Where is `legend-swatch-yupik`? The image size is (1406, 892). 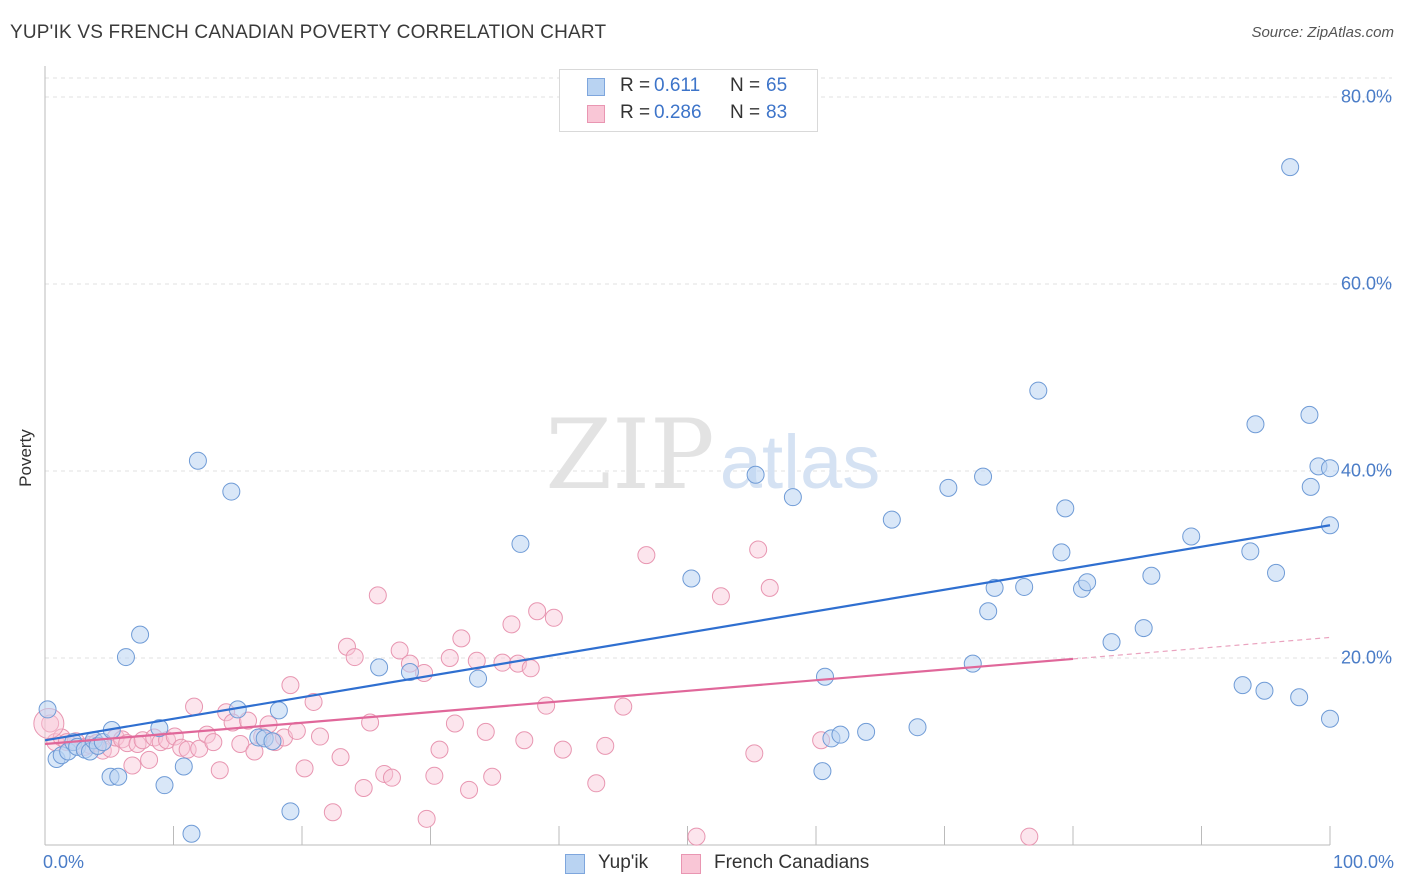 legend-swatch-yupik is located at coordinates (575, 864).